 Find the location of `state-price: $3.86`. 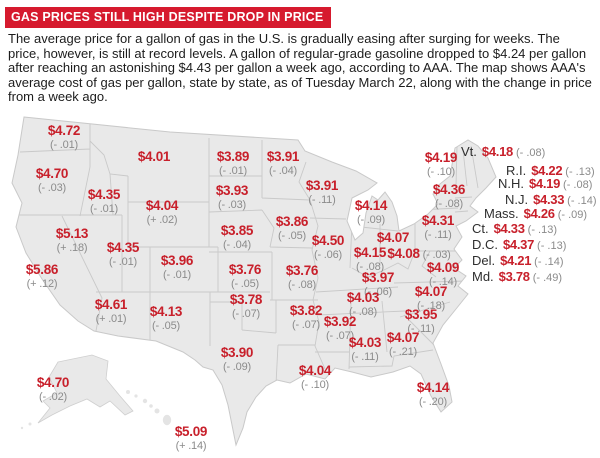

state-price: $3.86 is located at coordinates (292, 221).